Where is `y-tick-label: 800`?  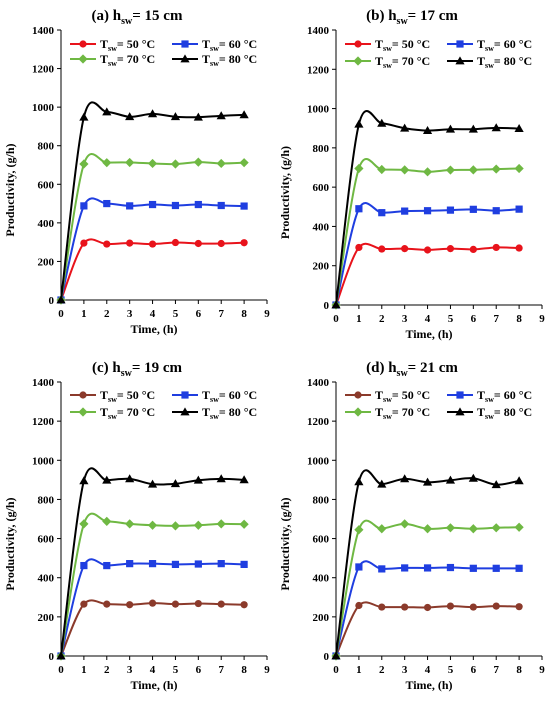 y-tick-label: 800 is located at coordinates (321, 500).